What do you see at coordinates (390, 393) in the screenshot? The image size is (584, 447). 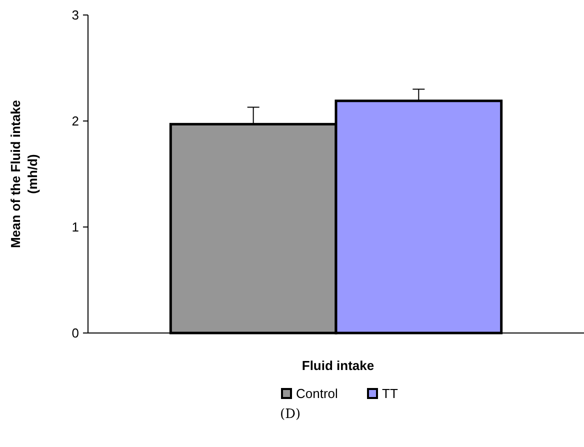 I see `legend-label: TT` at bounding box center [390, 393].